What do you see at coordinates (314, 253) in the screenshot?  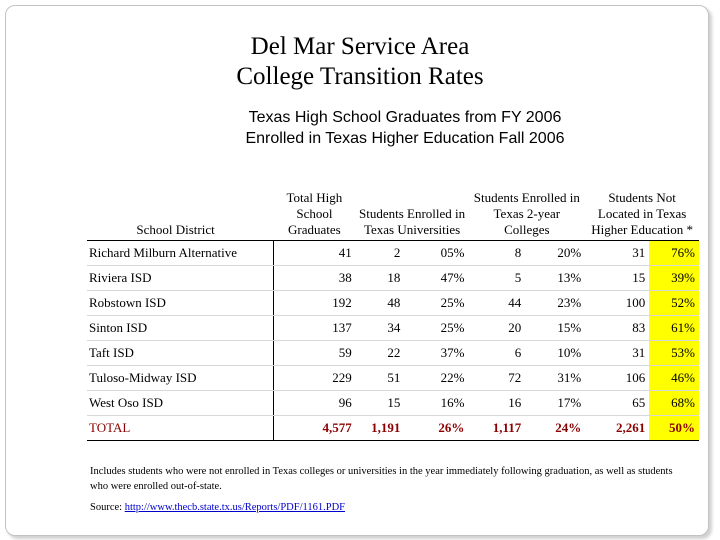 I see `graduates-count: 41` at bounding box center [314, 253].